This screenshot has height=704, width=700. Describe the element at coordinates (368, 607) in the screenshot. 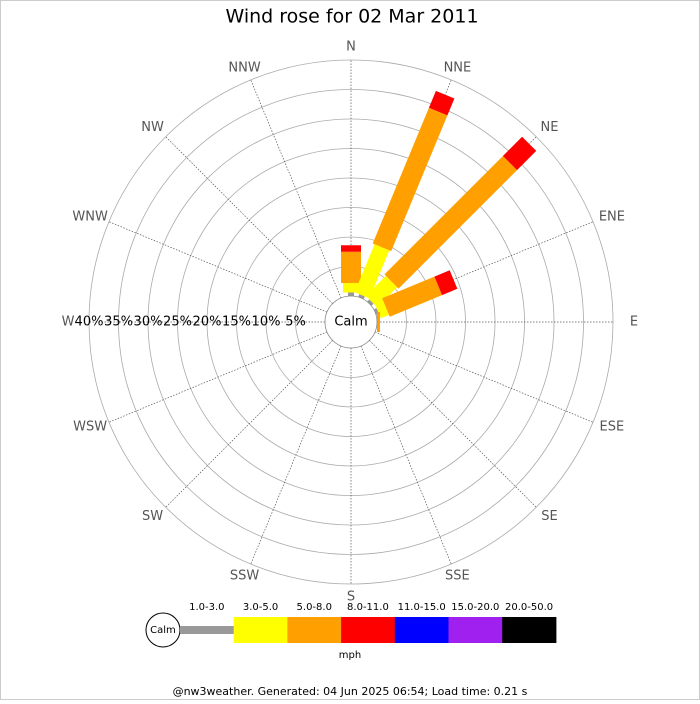

I see `legend-label: 8.0-11.0` at that location.